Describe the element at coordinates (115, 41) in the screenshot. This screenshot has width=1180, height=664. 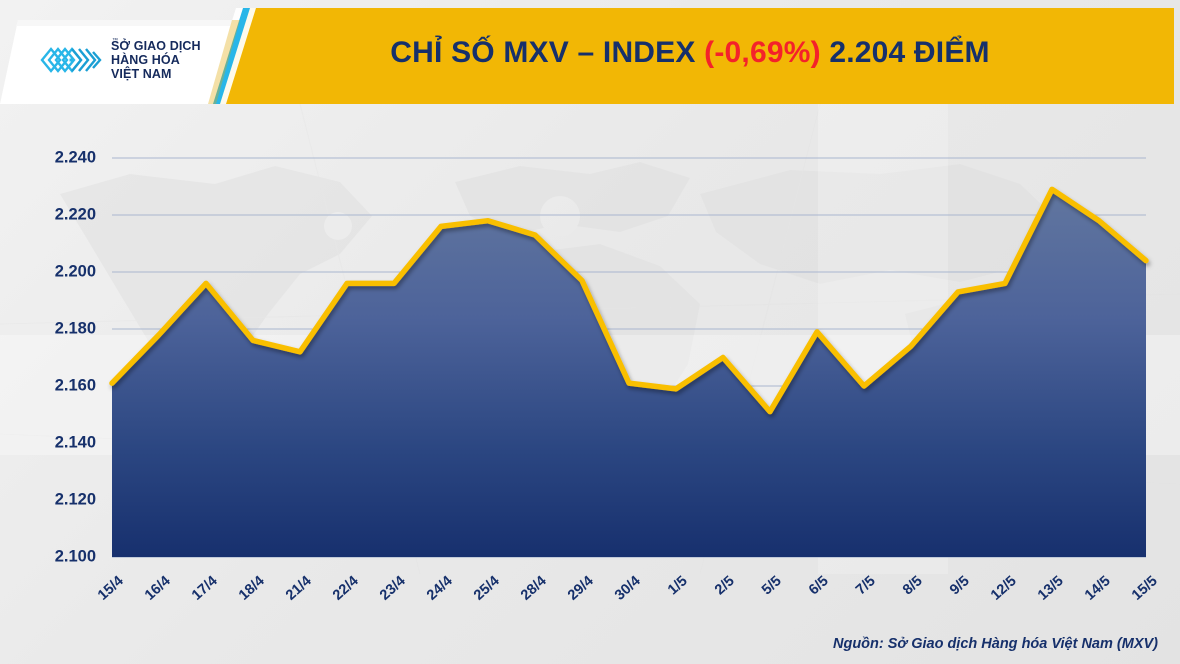
I see `logo-trademark-symbol: ™` at that location.